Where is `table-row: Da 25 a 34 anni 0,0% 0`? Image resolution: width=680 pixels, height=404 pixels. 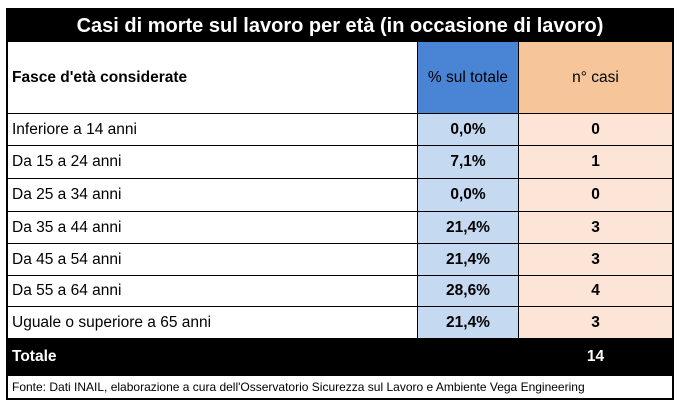 table-row: Da 25 a 34 anni 0,0% 0 is located at coordinates (340, 195).